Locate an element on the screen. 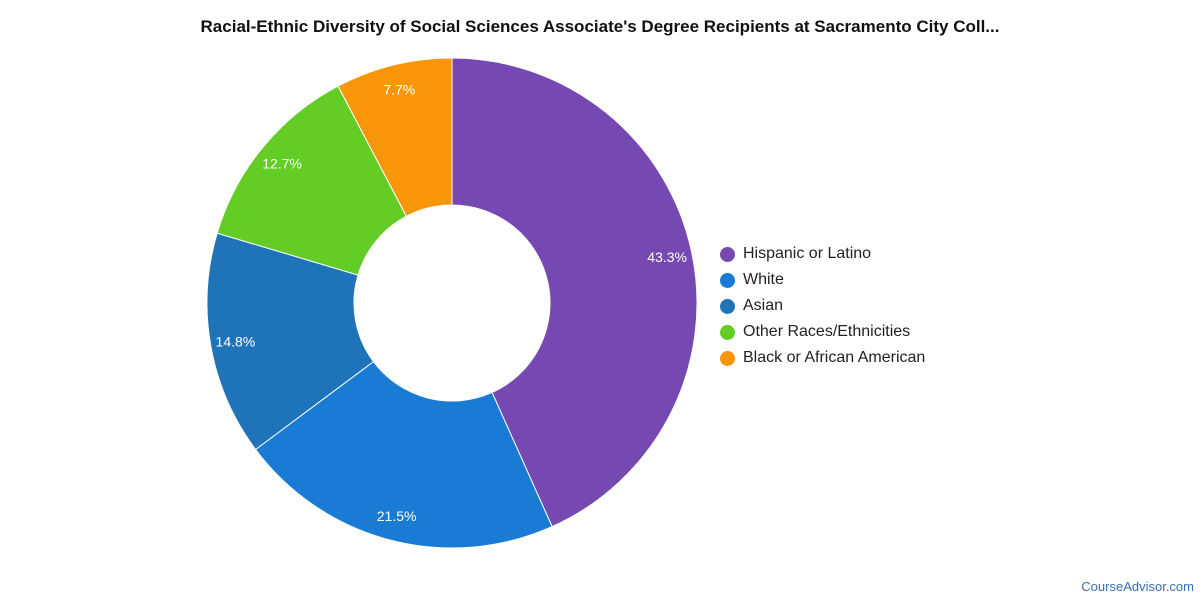  source-credit: CourseAdvisor.com is located at coordinates (1137, 586).